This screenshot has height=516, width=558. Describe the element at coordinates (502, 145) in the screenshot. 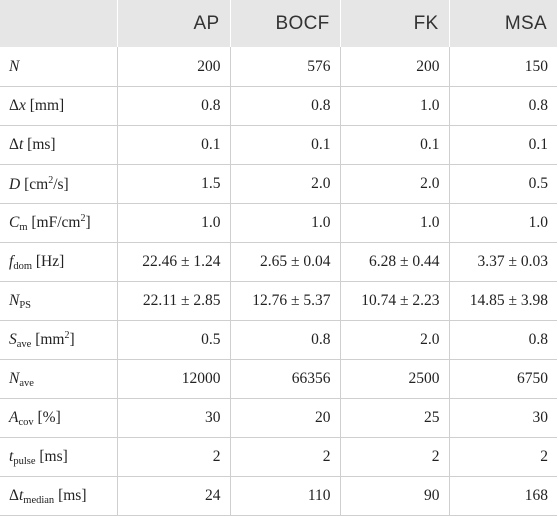

I see `value-cell-msa: 0.1` at that location.